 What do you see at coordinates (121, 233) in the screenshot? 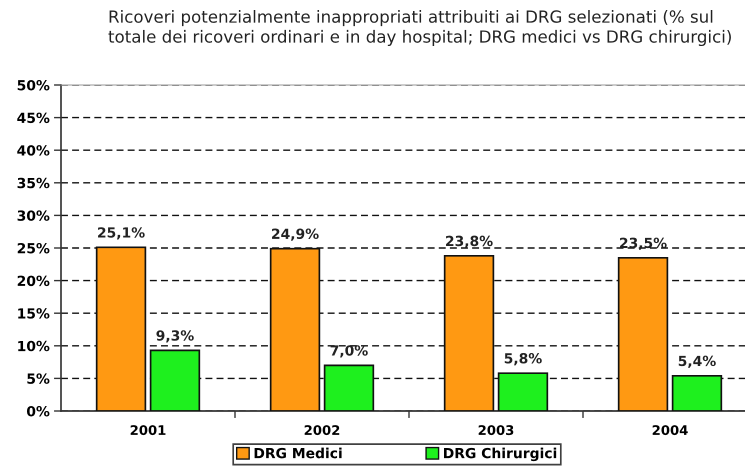
I see `data-label: 25,1%` at bounding box center [121, 233].